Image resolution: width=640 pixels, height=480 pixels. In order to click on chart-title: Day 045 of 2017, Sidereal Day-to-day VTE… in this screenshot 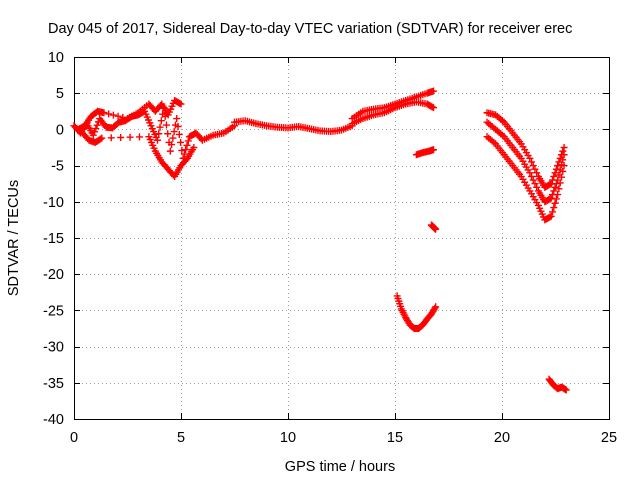, I will do `click(310, 29)`.